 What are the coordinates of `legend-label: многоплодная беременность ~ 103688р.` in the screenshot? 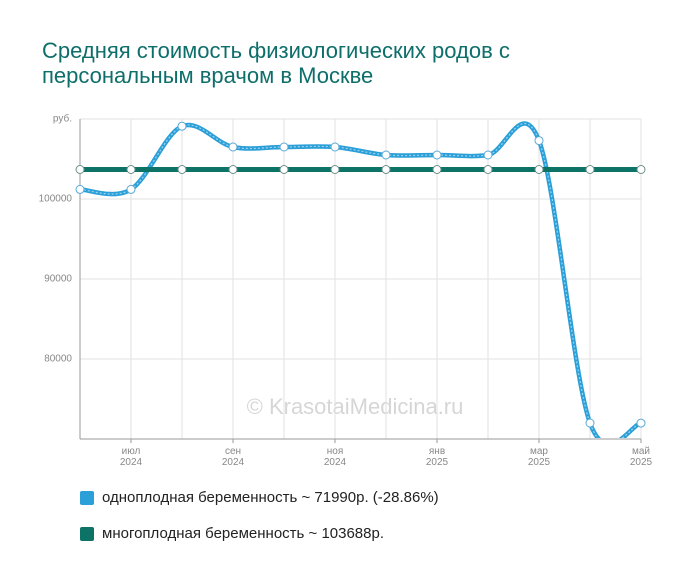 It's located at (243, 533).